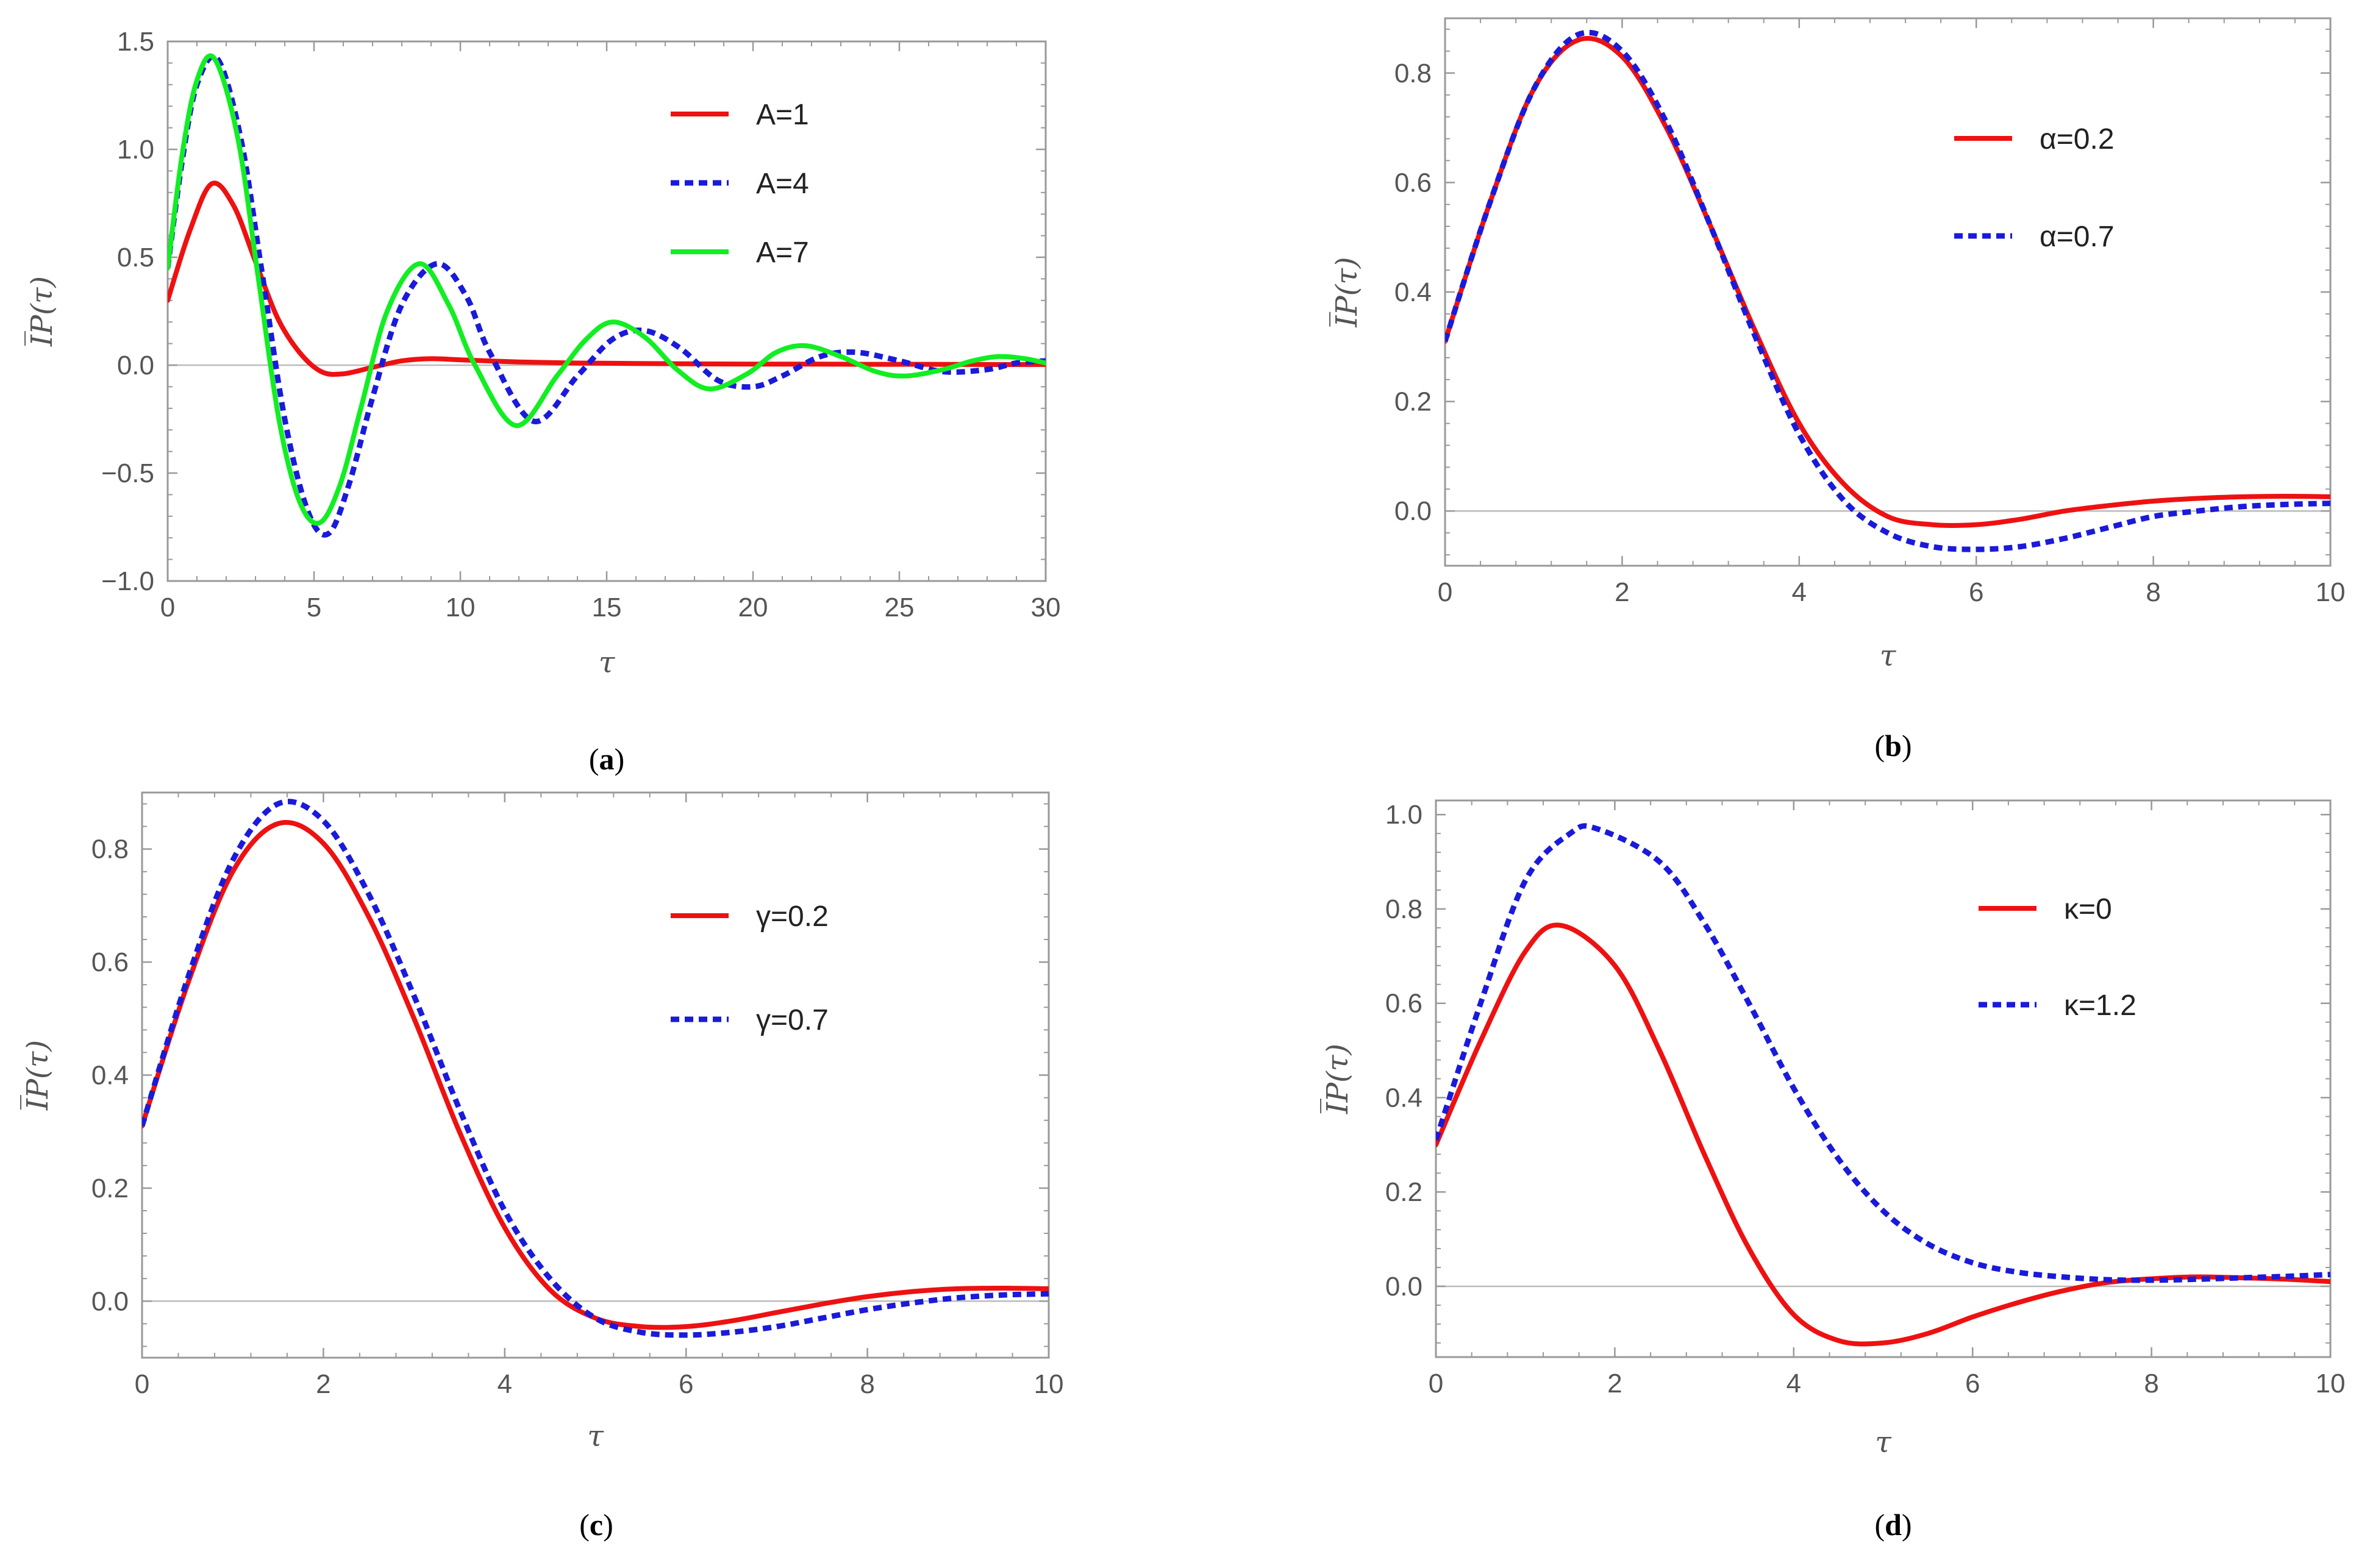  I want to click on caption-letter: c, so click(596, 1525).